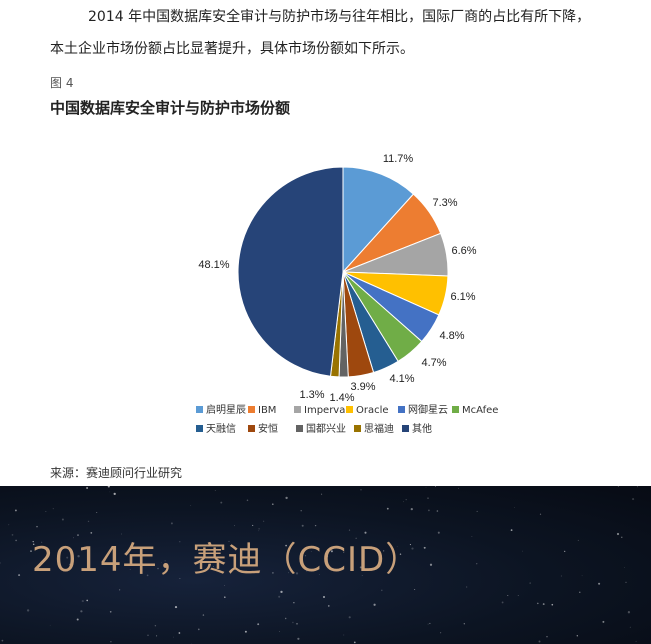 Image resolution: width=651 pixels, height=644 pixels. Describe the element at coordinates (226, 560) in the screenshot. I see `banner-title: 2014年，赛迪（CCID）` at that location.